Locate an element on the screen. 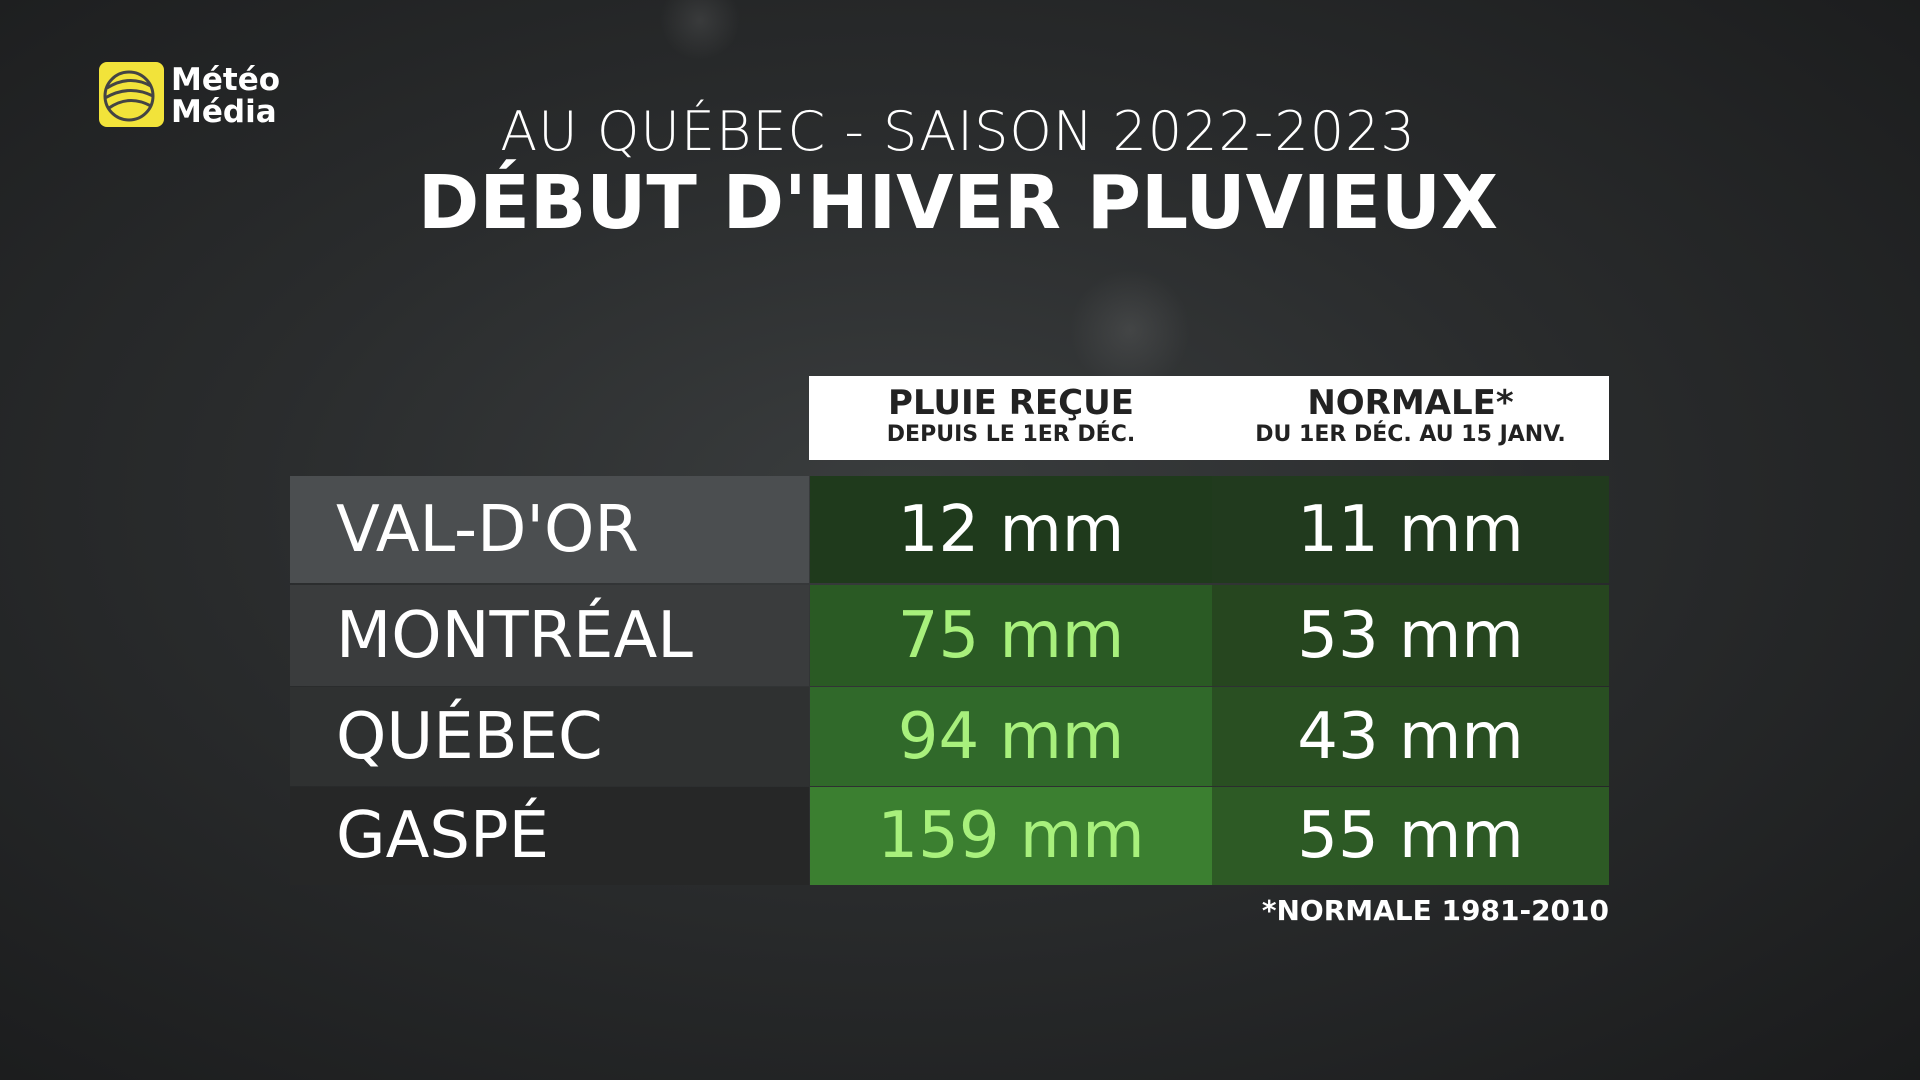 This screenshot has height=1080, width=1920. row-label: GASPÉ is located at coordinates (549, 836).